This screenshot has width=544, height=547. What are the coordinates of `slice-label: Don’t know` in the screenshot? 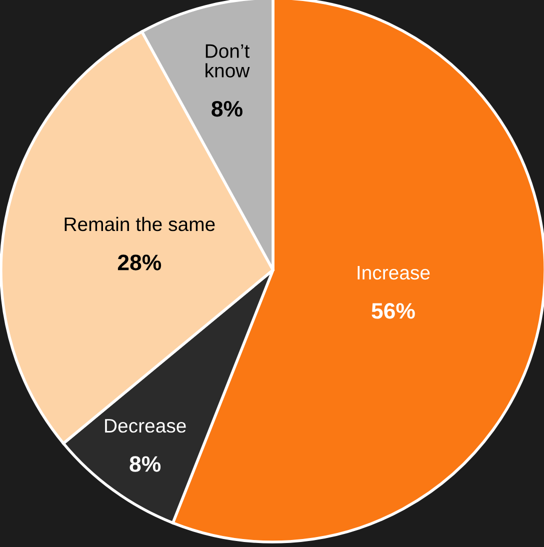 It's located at (228, 61).